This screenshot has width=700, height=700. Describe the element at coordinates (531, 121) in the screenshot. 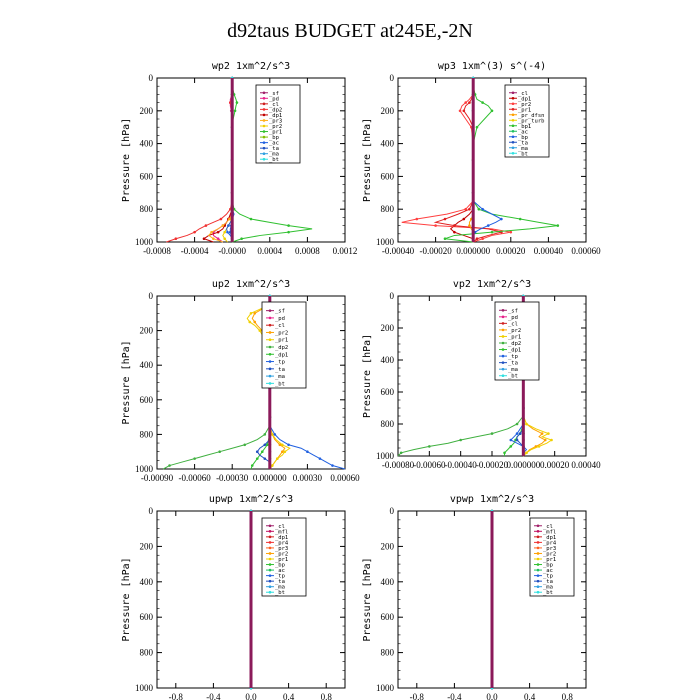

I see `wp3-legend-label: _pr_turb` at that location.